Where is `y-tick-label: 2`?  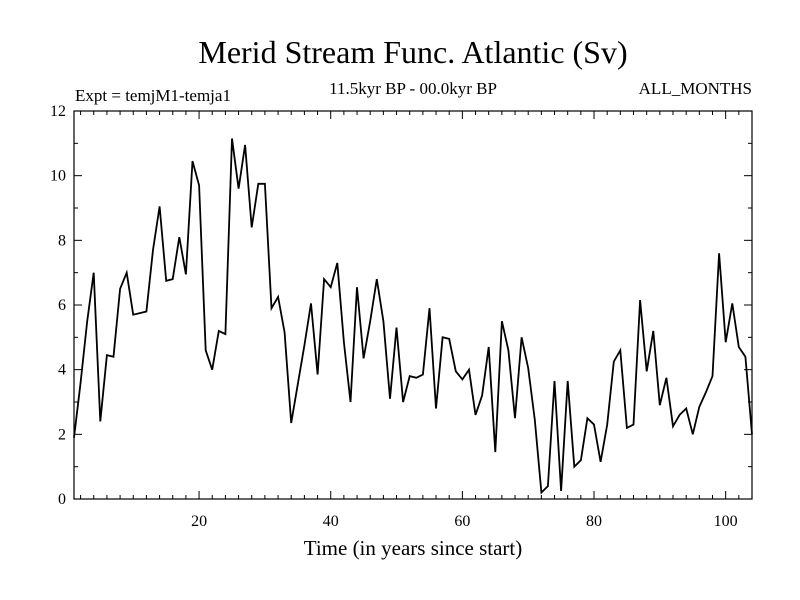 y-tick-label: 2 is located at coordinates (62, 434).